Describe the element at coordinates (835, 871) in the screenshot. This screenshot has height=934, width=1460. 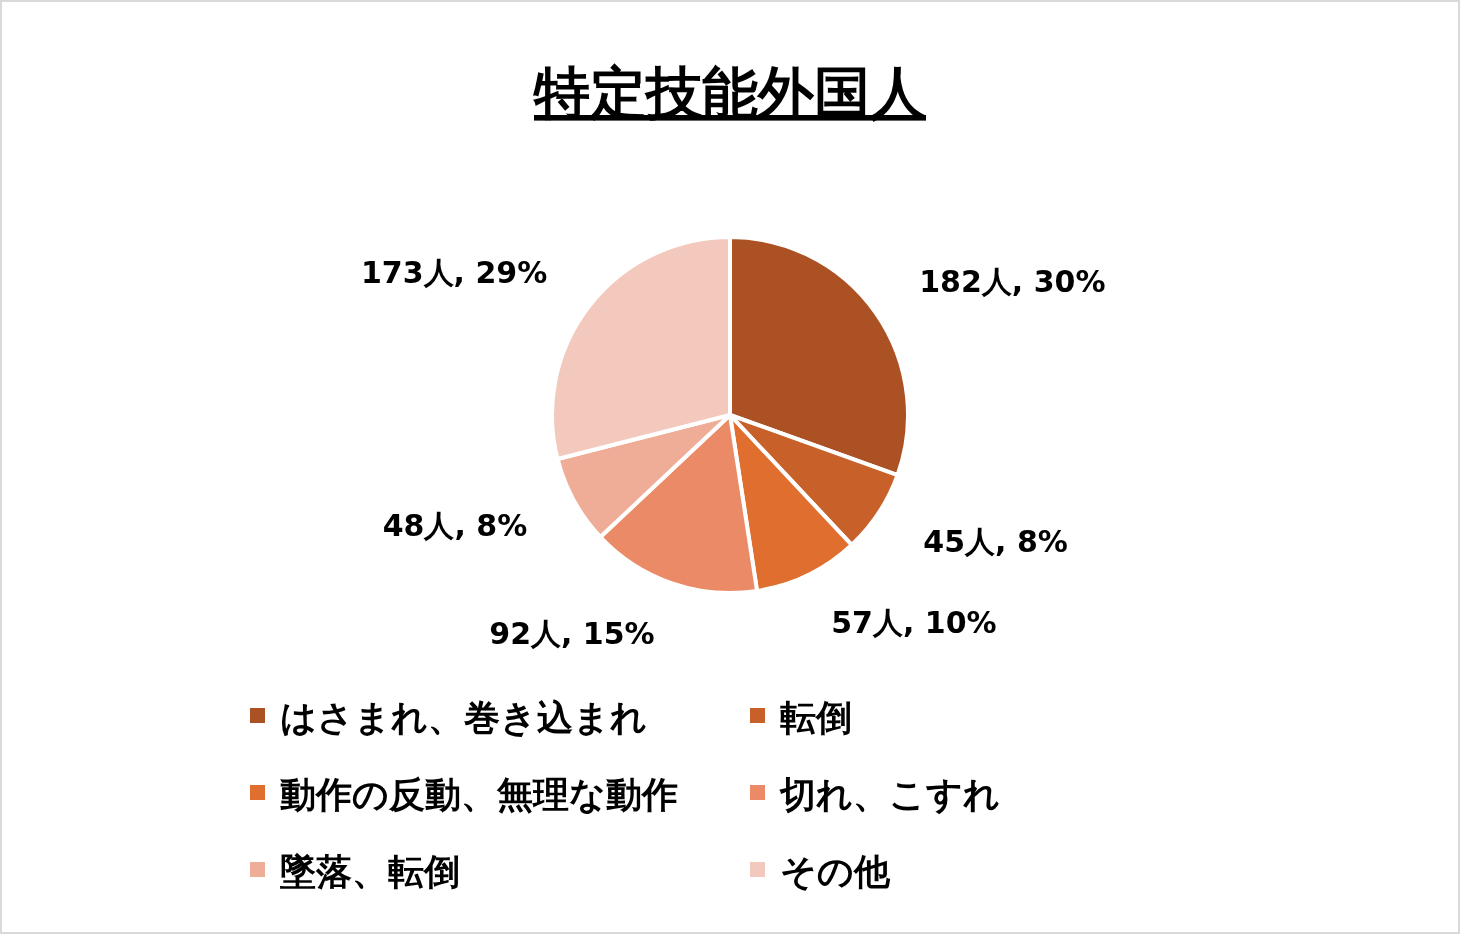
I see `legend-label: その他` at that location.